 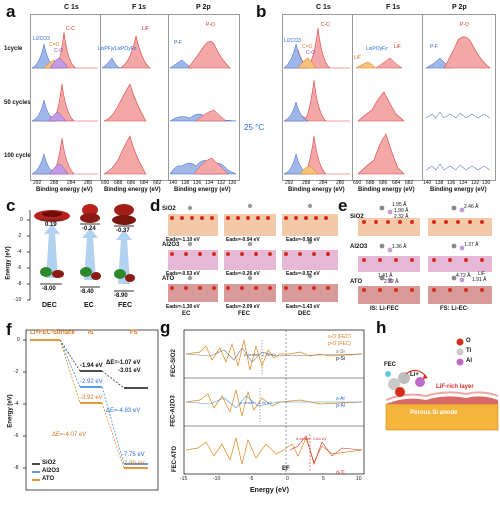 I want to click on f-delta-sio2: ΔE=-1.07 eV, so click(x=123, y=363).